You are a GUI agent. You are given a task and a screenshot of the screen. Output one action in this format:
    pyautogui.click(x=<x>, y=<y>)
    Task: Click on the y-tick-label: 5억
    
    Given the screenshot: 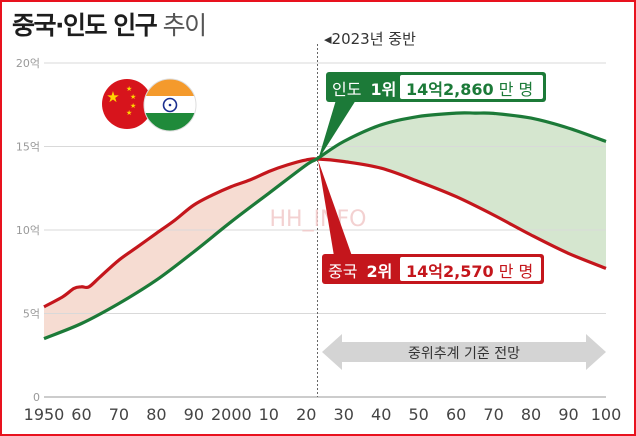 What is the action you would take?
    pyautogui.click(x=31, y=314)
    